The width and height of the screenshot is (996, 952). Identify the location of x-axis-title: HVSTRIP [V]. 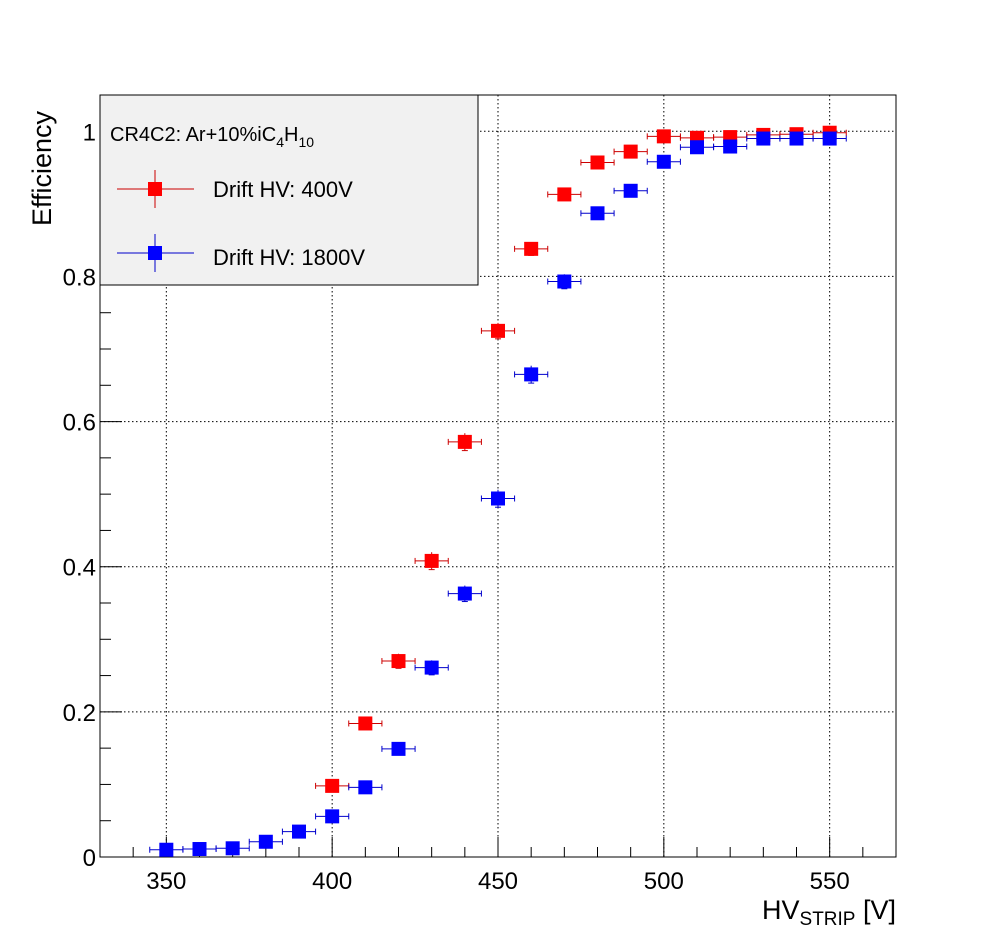
(829, 912).